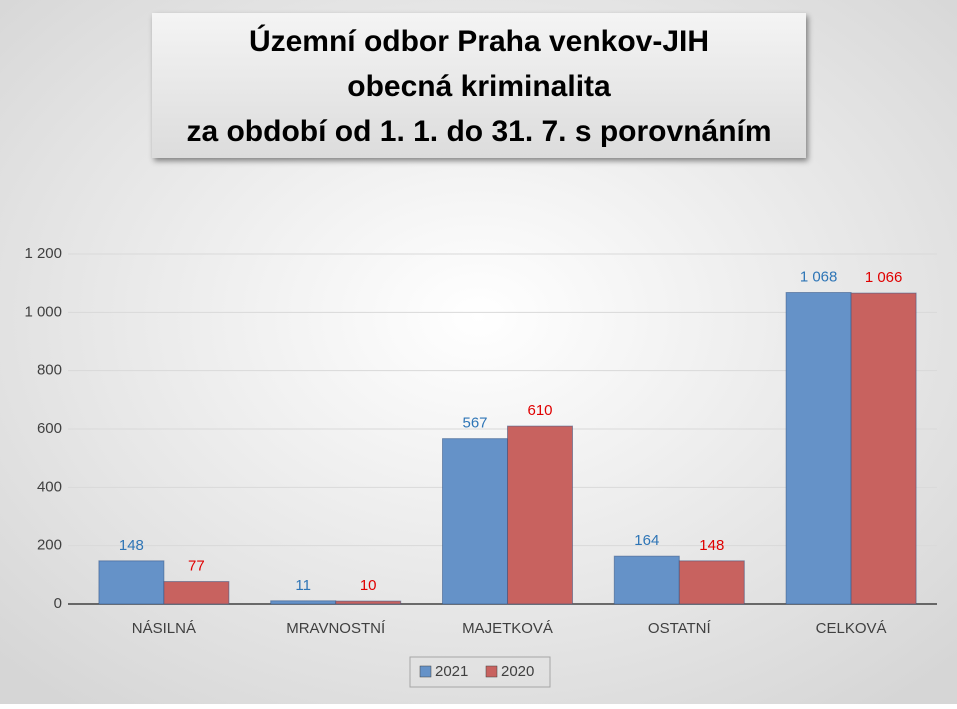 The width and height of the screenshot is (957, 709). Describe the element at coordinates (507, 628) in the screenshot. I see `x-tick-label: MAJETKOVÁ` at that location.